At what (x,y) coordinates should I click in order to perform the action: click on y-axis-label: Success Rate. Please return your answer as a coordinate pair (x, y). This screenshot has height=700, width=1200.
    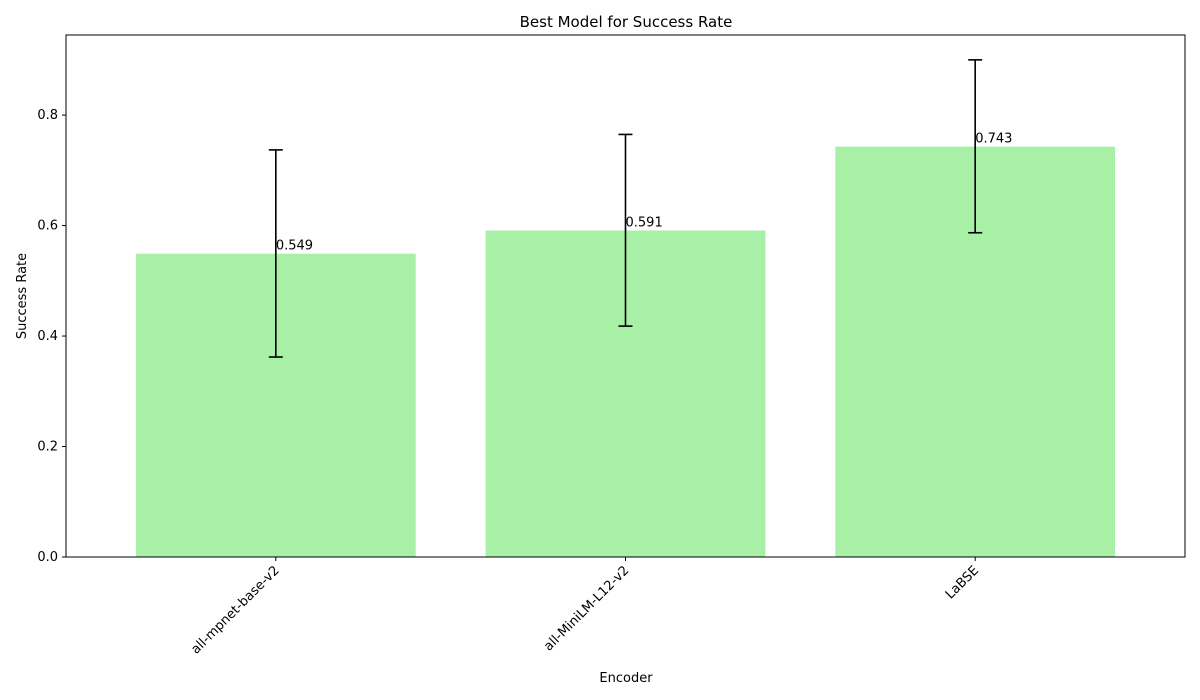
    Looking at the image, I should click on (22, 296).